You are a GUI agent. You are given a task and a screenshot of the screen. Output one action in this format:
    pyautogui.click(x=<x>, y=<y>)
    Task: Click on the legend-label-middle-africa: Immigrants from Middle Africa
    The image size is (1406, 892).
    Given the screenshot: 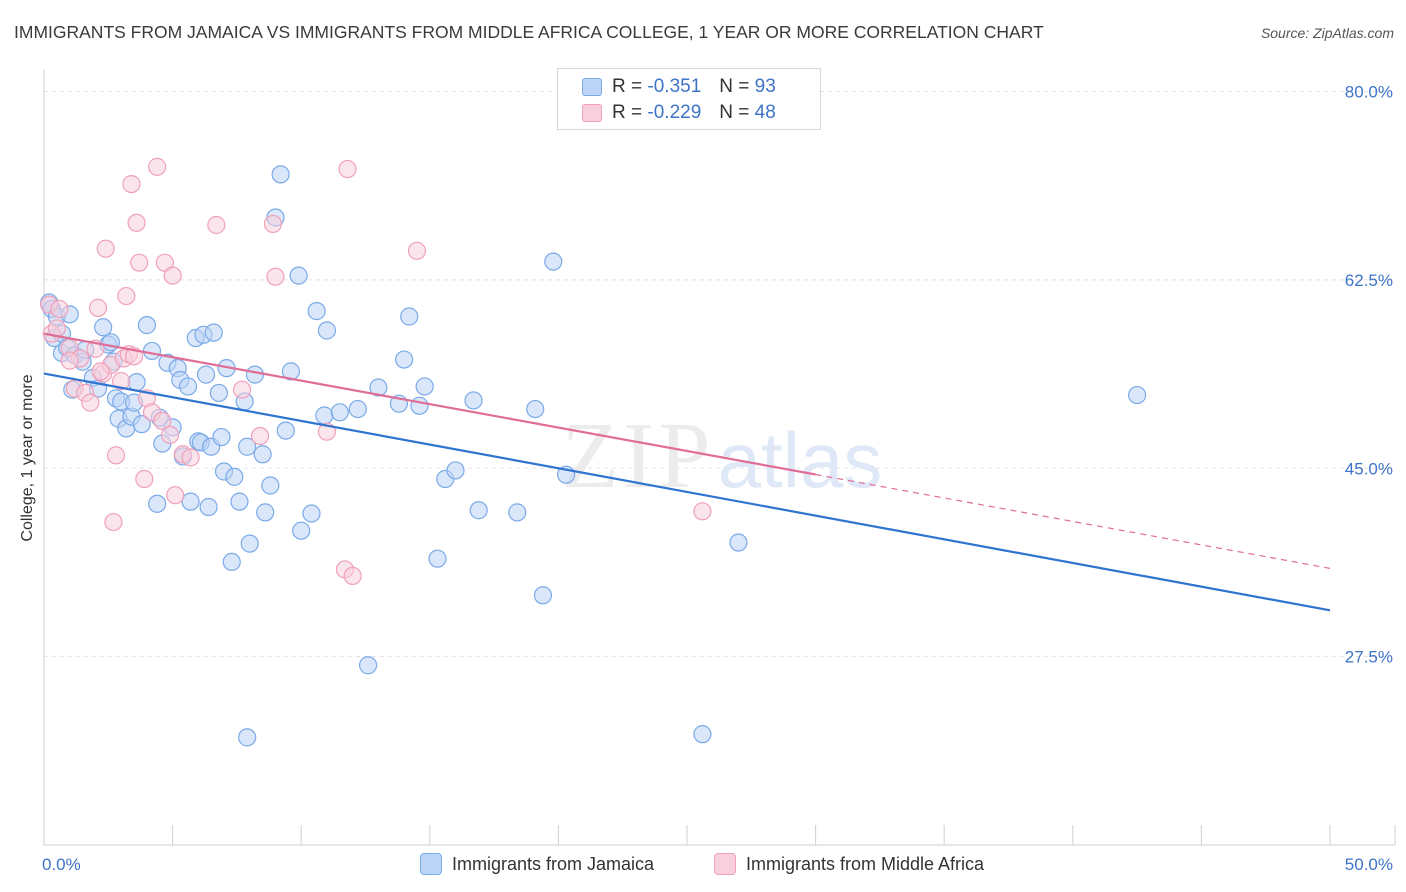 What is the action you would take?
    pyautogui.click(x=865, y=863)
    